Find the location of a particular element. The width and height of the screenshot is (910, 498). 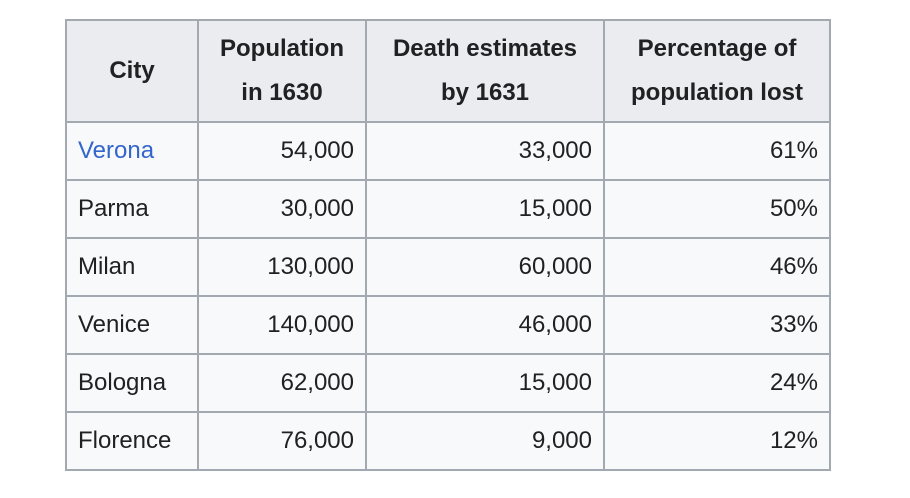

header-population-line2: in 1630 is located at coordinates (282, 92).